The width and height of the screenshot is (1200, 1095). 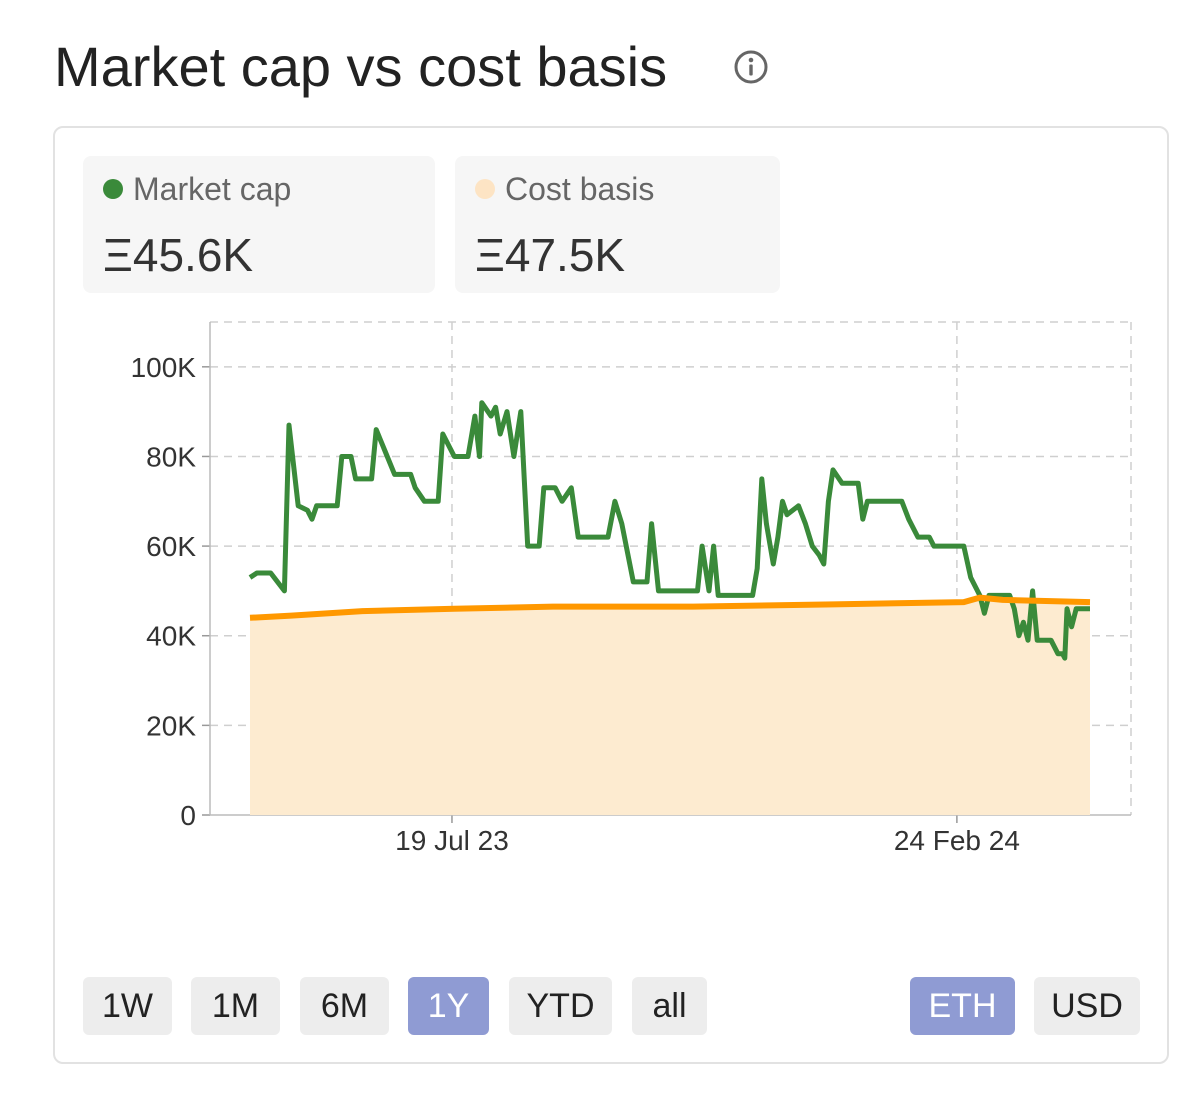 I want to click on y-tick-label: 80K, so click(x=171, y=456).